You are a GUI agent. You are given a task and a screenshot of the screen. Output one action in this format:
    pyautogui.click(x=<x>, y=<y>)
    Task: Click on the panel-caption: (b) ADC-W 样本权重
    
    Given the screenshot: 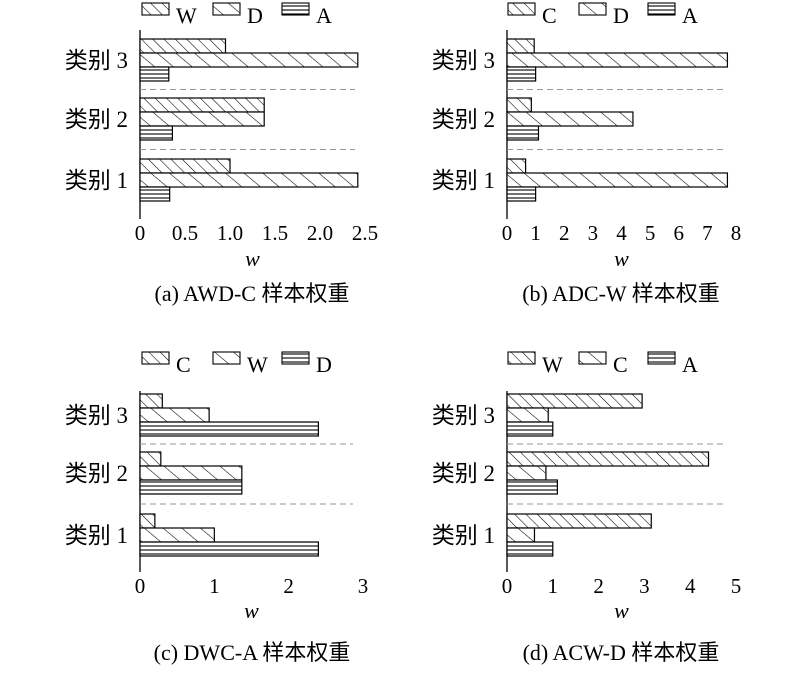 What is the action you would take?
    pyautogui.click(x=621, y=293)
    